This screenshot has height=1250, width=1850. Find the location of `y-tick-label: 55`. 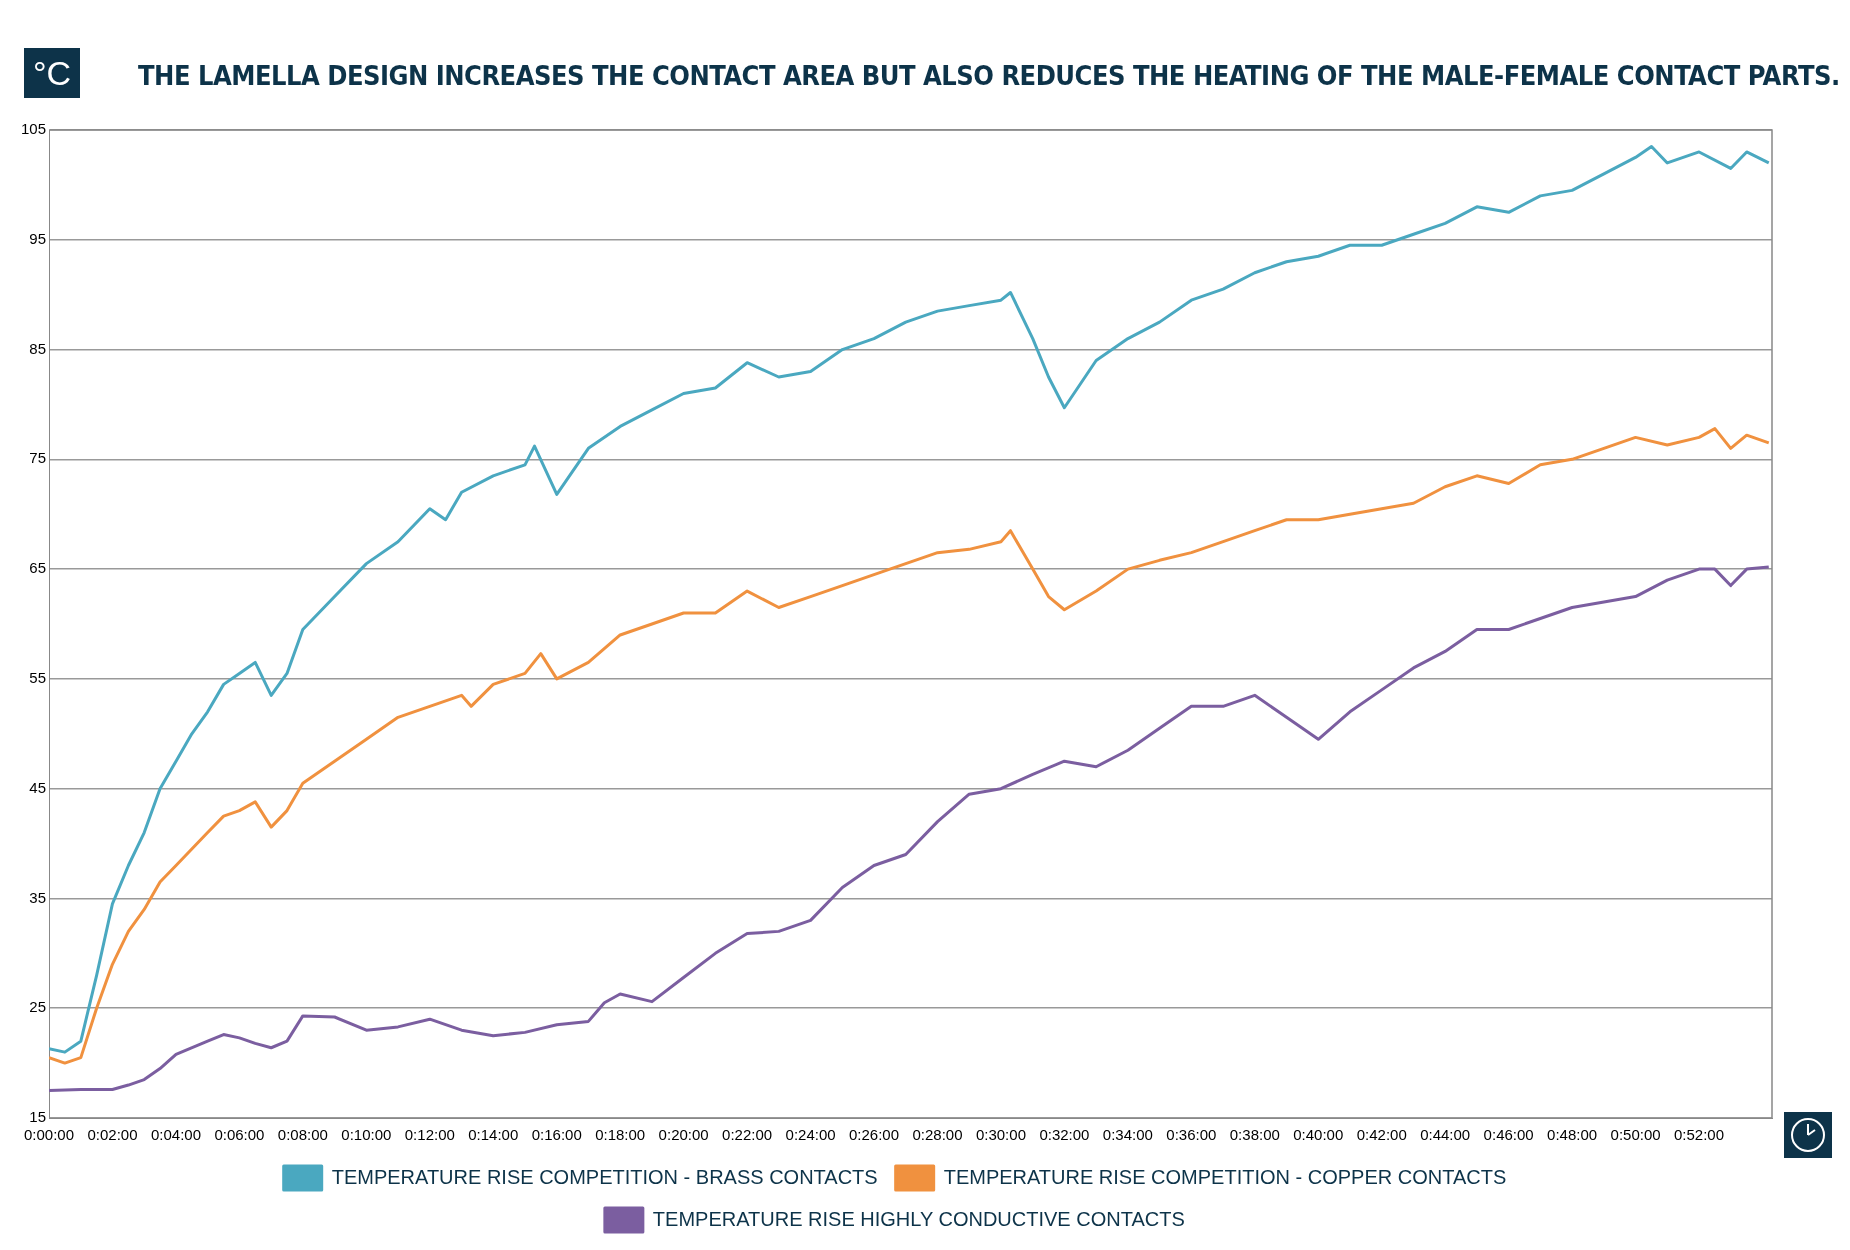

y-tick-label: 55 is located at coordinates (38, 678).